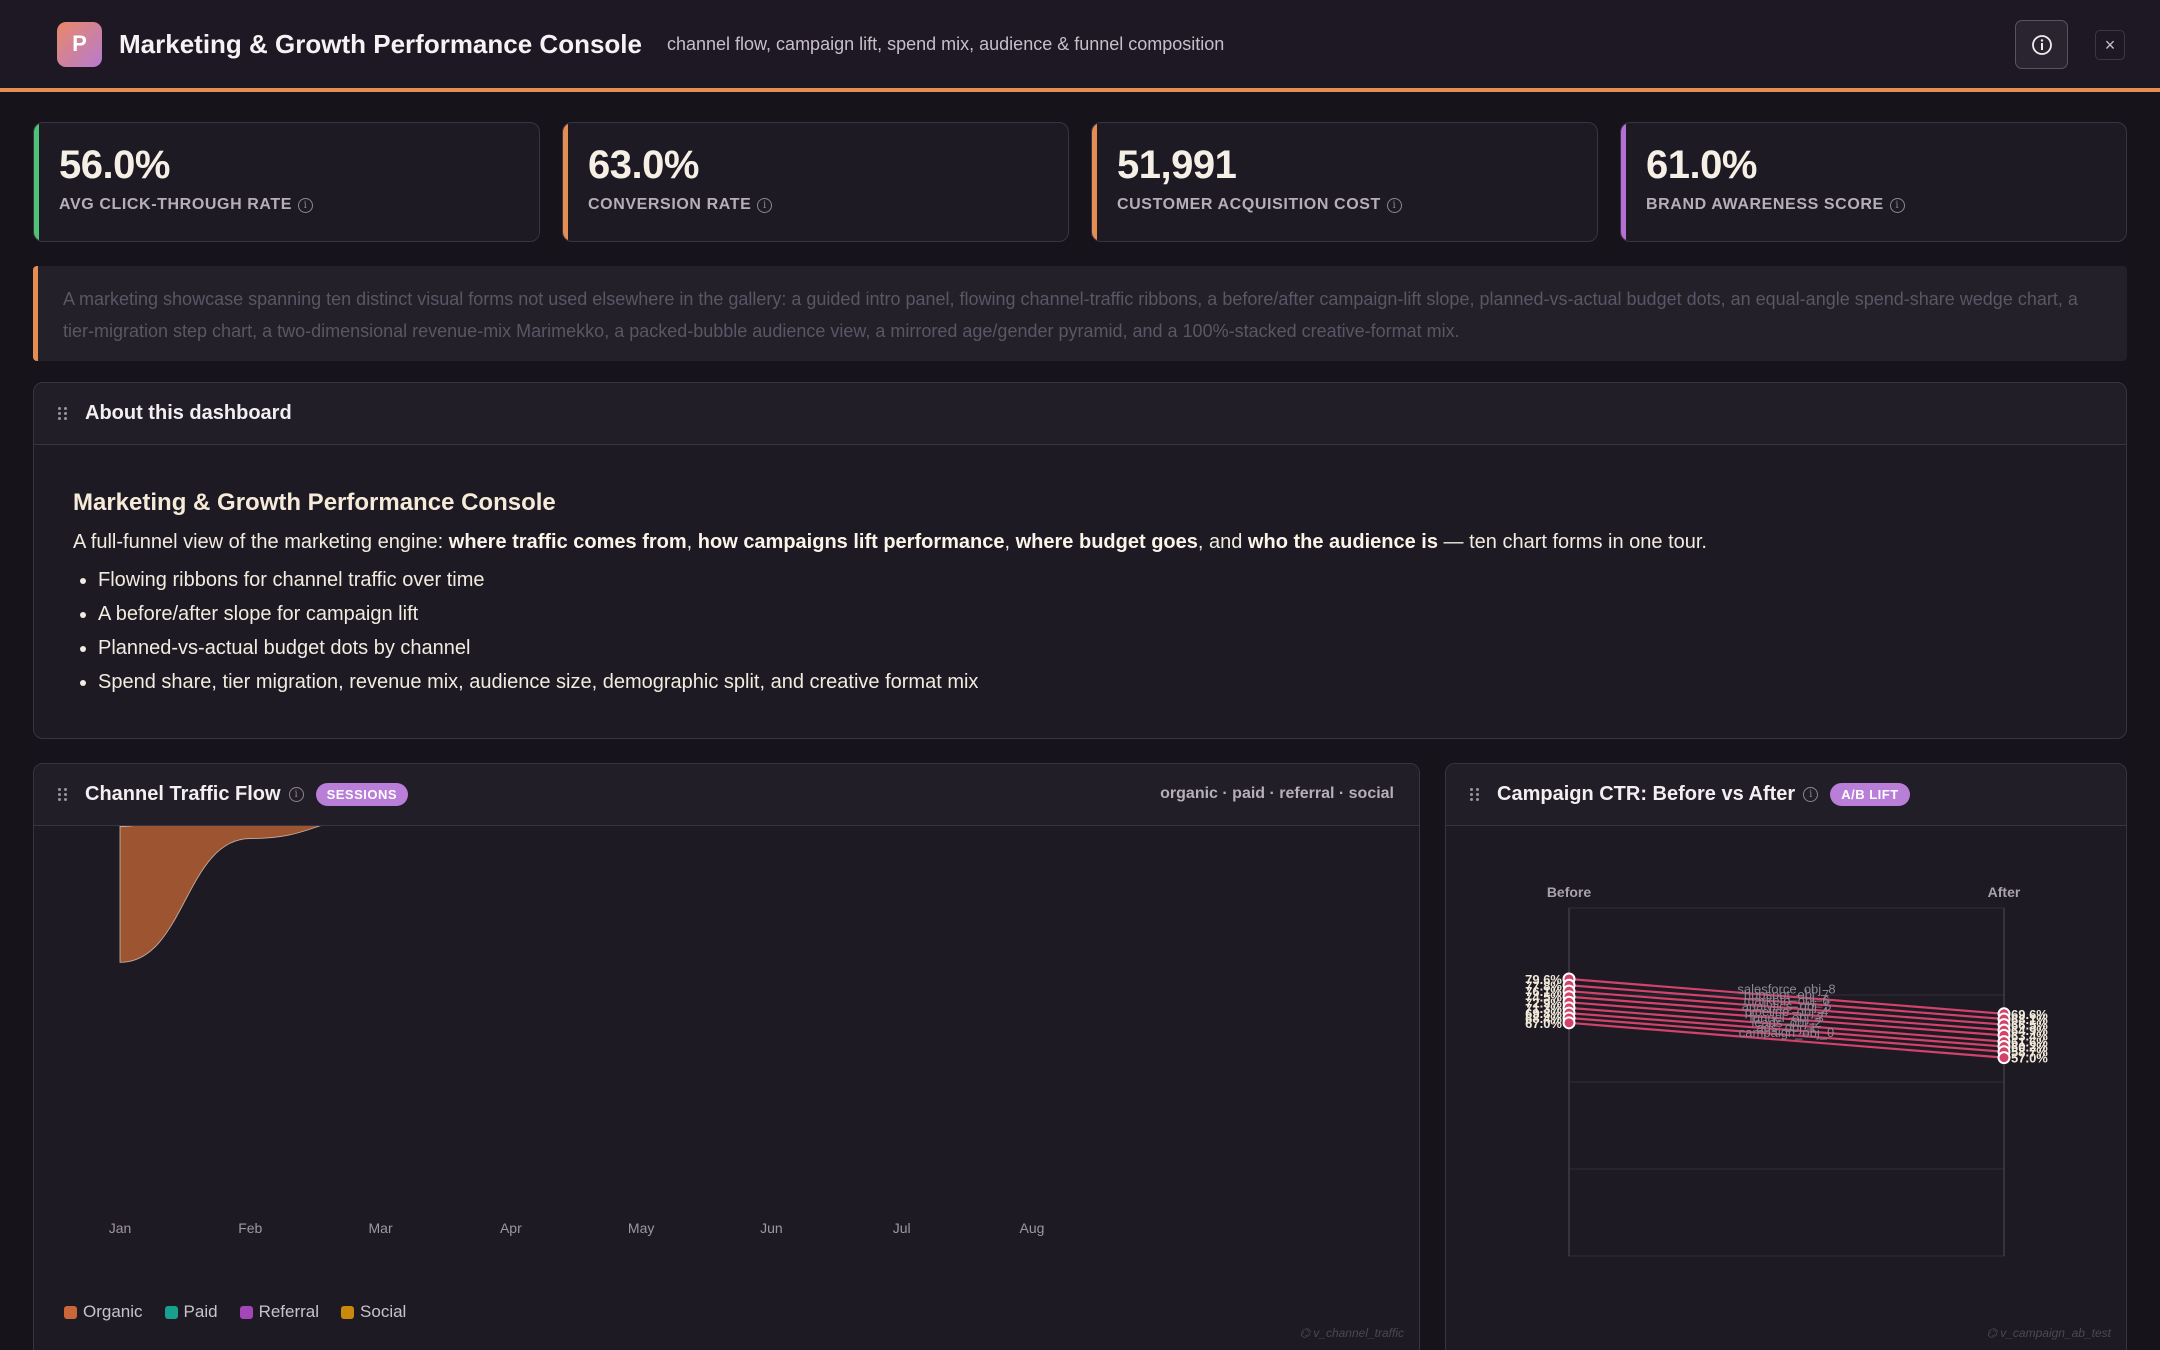 The image size is (2160, 1350). I want to click on series-label: pipeline_obj_4, so click(1787, 1011).